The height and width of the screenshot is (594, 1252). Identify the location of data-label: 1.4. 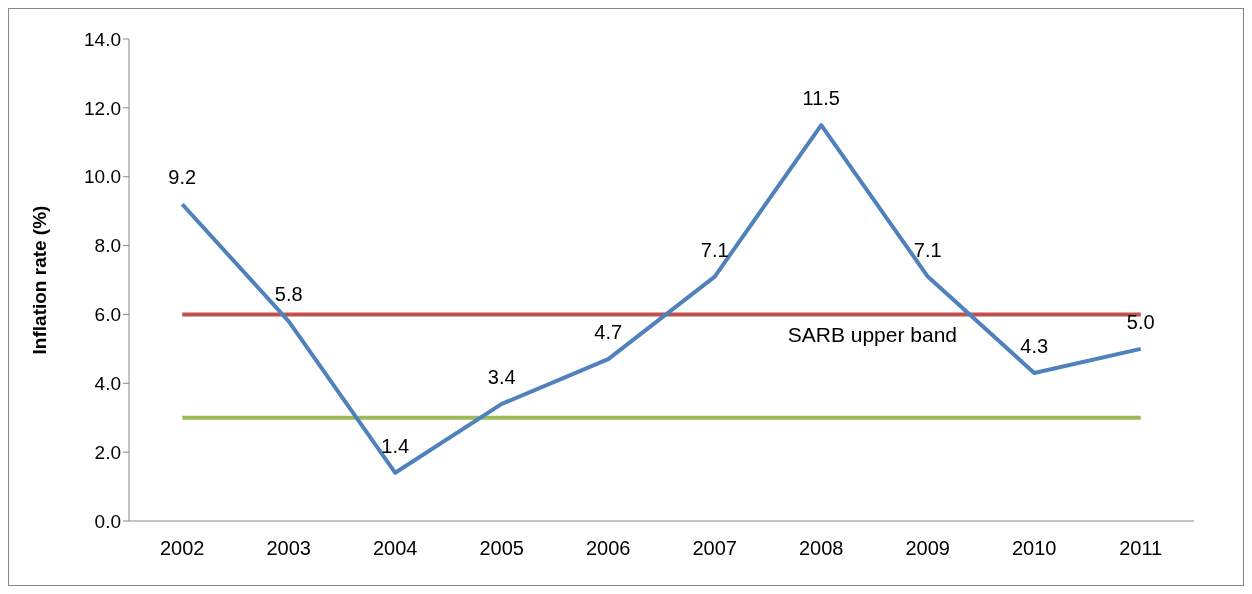
(395, 445).